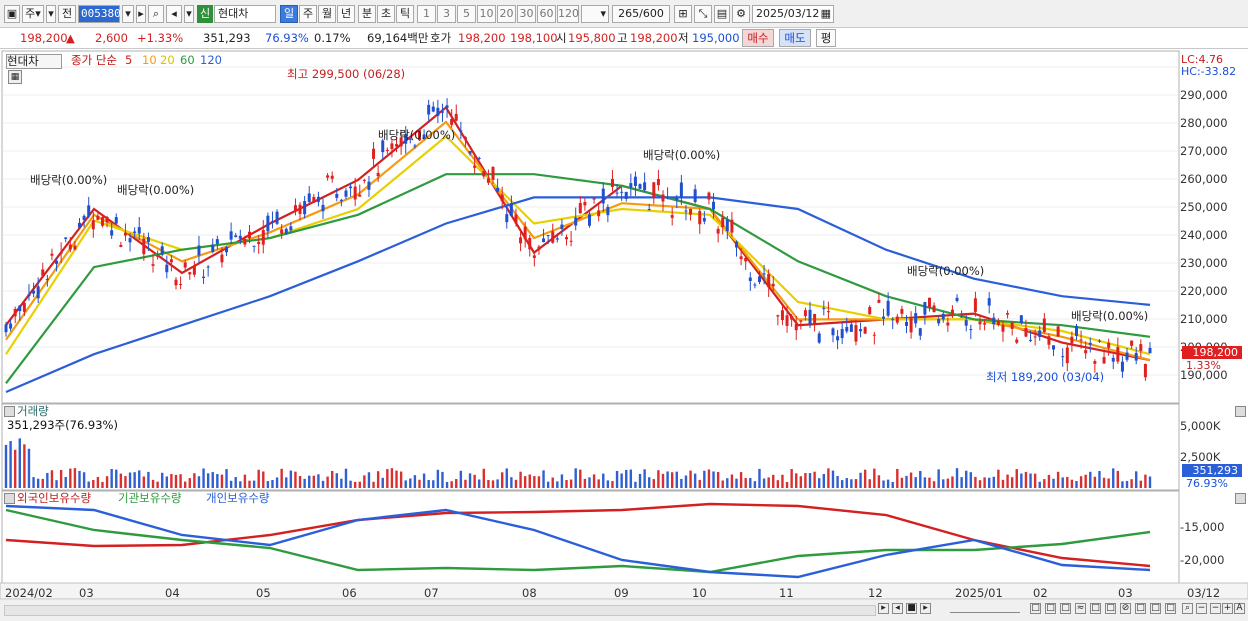 This screenshot has height=621, width=1248. Describe the element at coordinates (1201, 608) in the screenshot. I see `zoom-out-icon: −` at that location.